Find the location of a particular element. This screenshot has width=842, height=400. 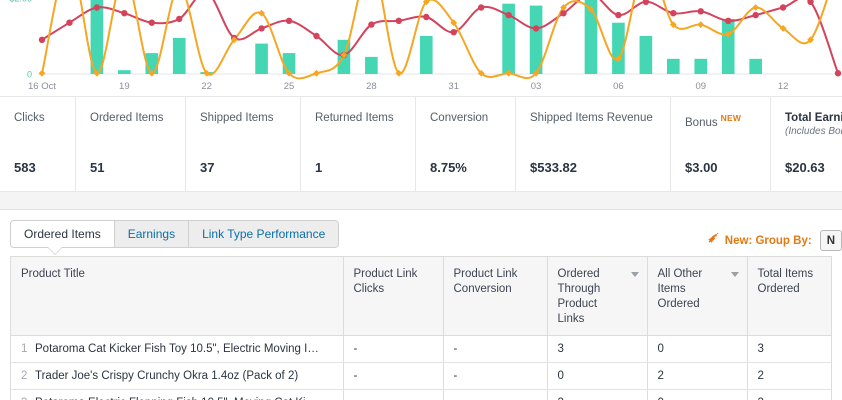

column-header-all-other-items-ordered: All Other Items Ordered is located at coordinates (697, 296).